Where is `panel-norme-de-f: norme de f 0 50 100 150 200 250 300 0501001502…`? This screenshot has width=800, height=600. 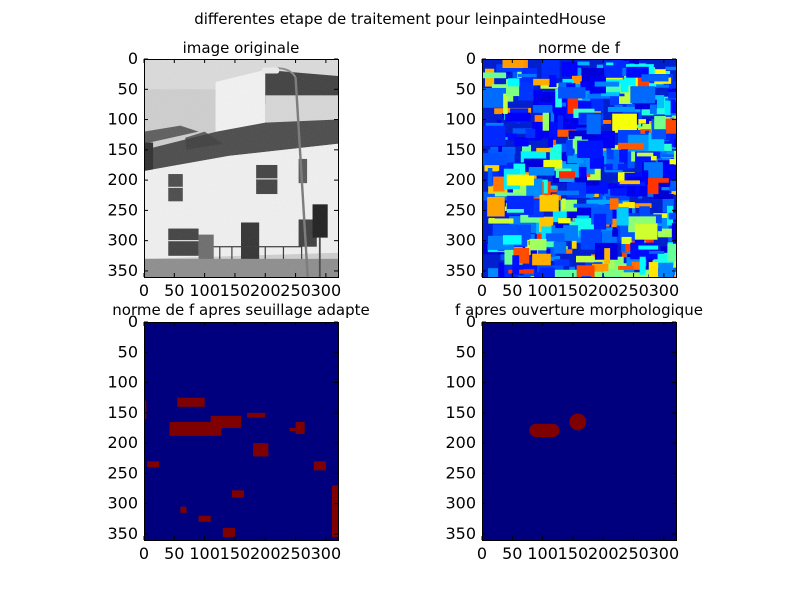 panel-norme-de-f: norme de f 0 50 100 150 200 250 300 0501001502… is located at coordinates (562, 169).